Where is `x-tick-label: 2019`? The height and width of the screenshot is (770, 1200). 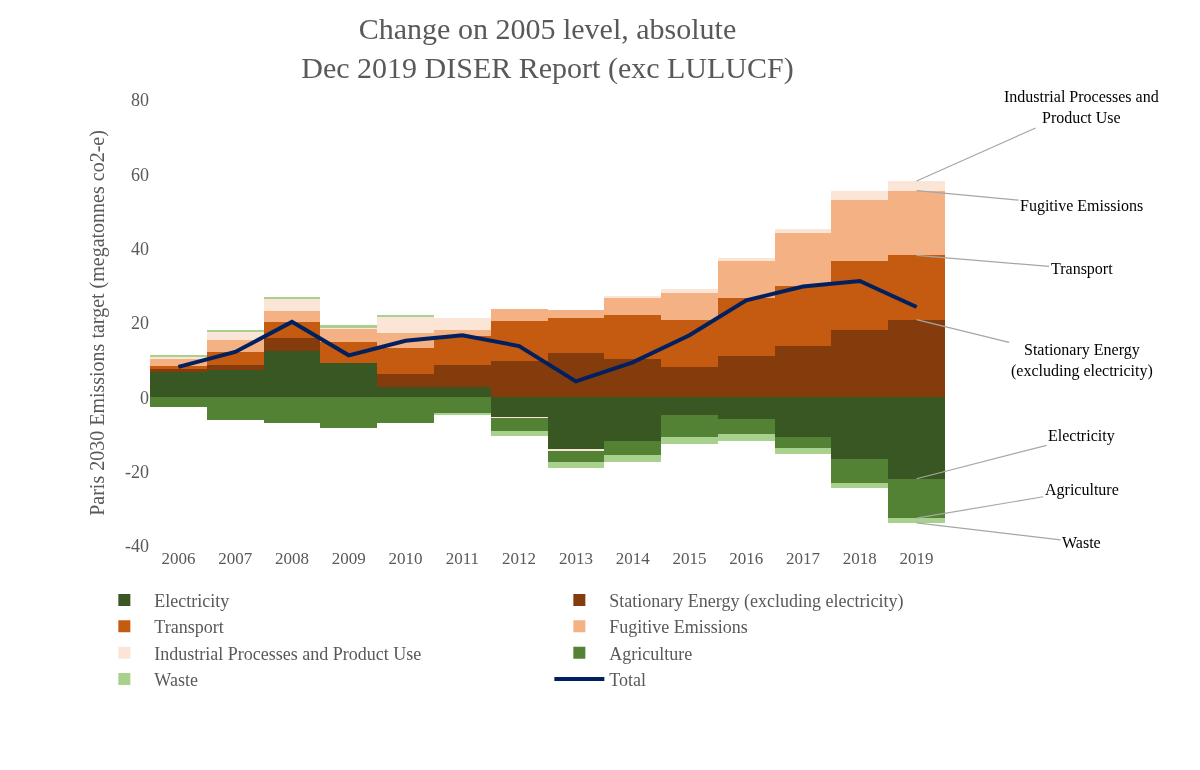 x-tick-label: 2019 is located at coordinates (916, 558).